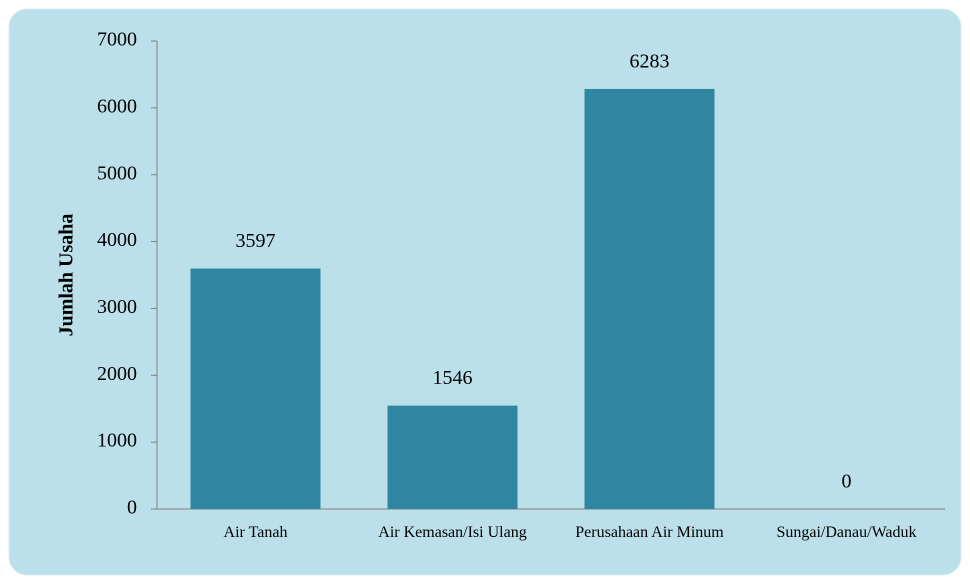  Describe the element at coordinates (117, 40) in the screenshot. I see `y-tick-label: 7000` at that location.